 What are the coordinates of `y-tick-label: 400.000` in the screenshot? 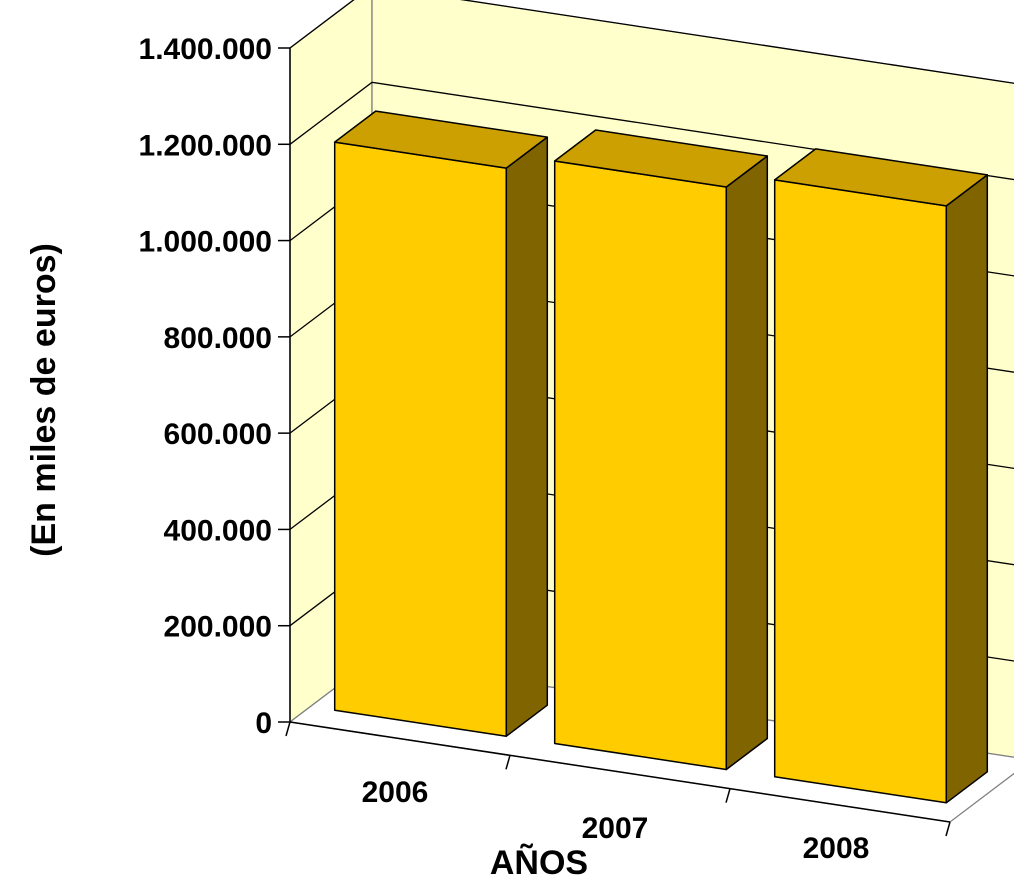 It's located at (218, 530).